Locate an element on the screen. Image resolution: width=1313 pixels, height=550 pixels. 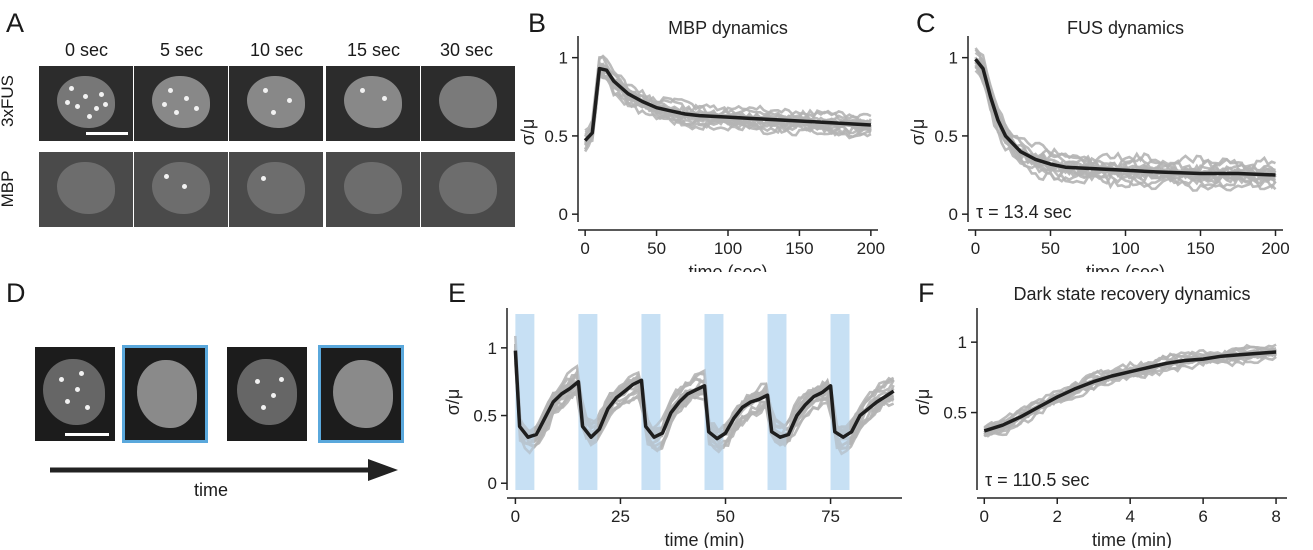
panel-letter-a: A is located at coordinates (15, 23).